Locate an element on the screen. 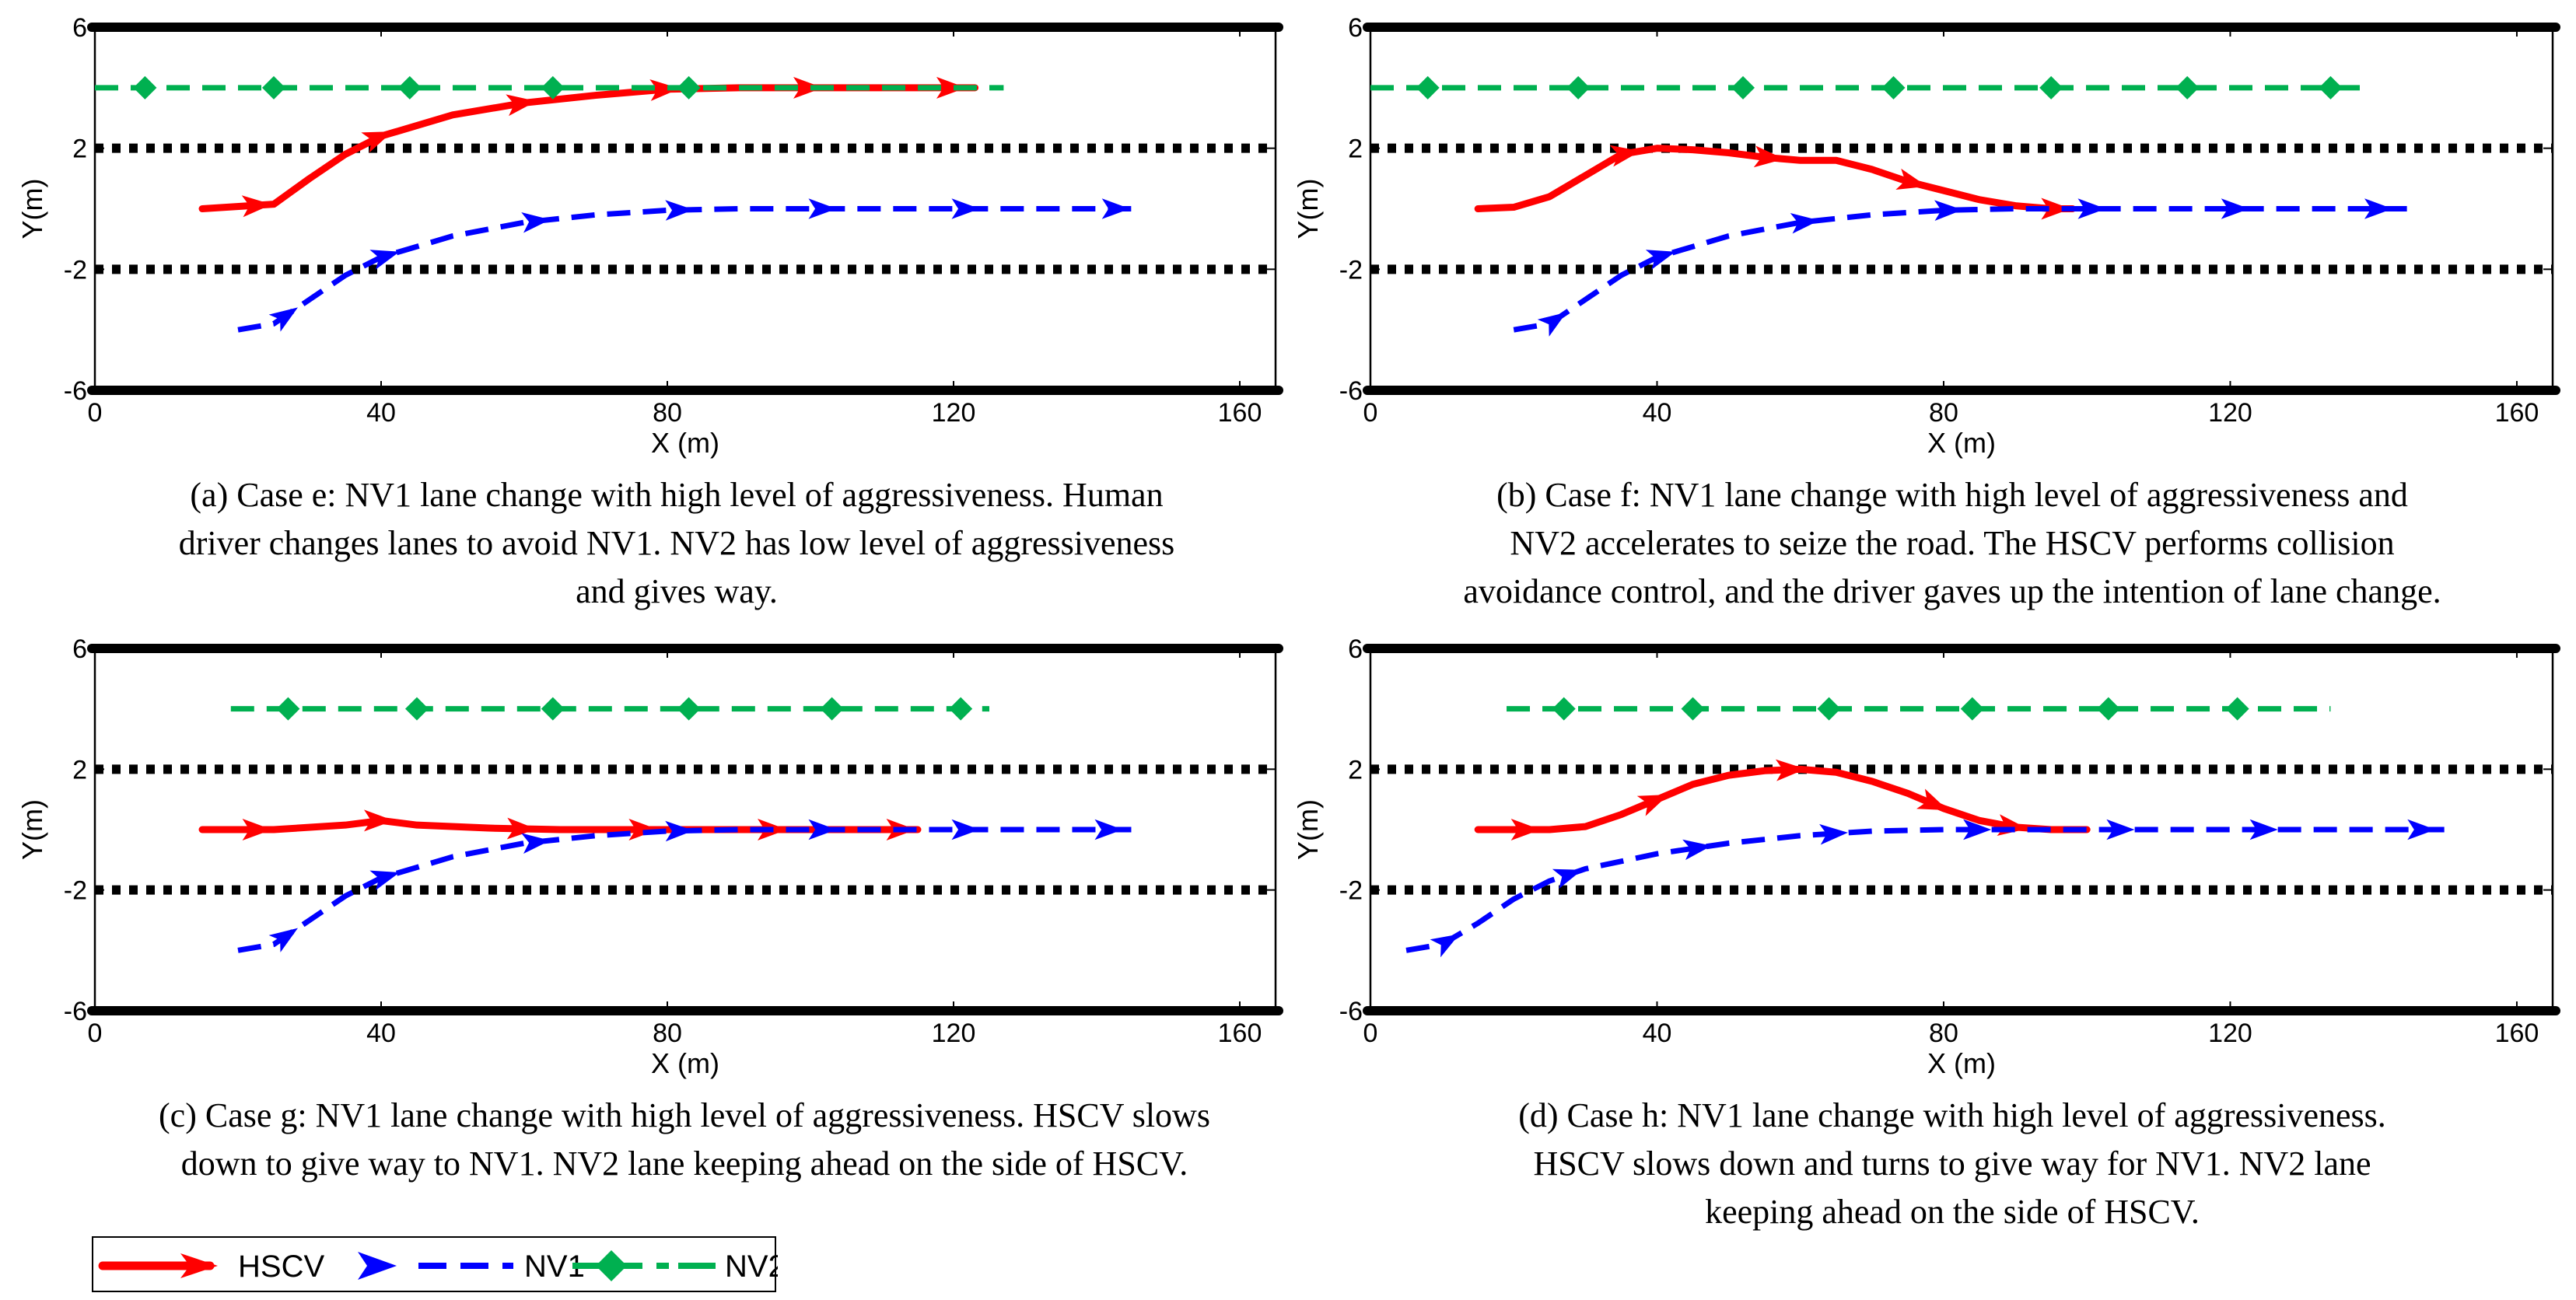 This screenshot has height=1300, width=2576. y-tick-label-d: -6 is located at coordinates (1351, 1011).